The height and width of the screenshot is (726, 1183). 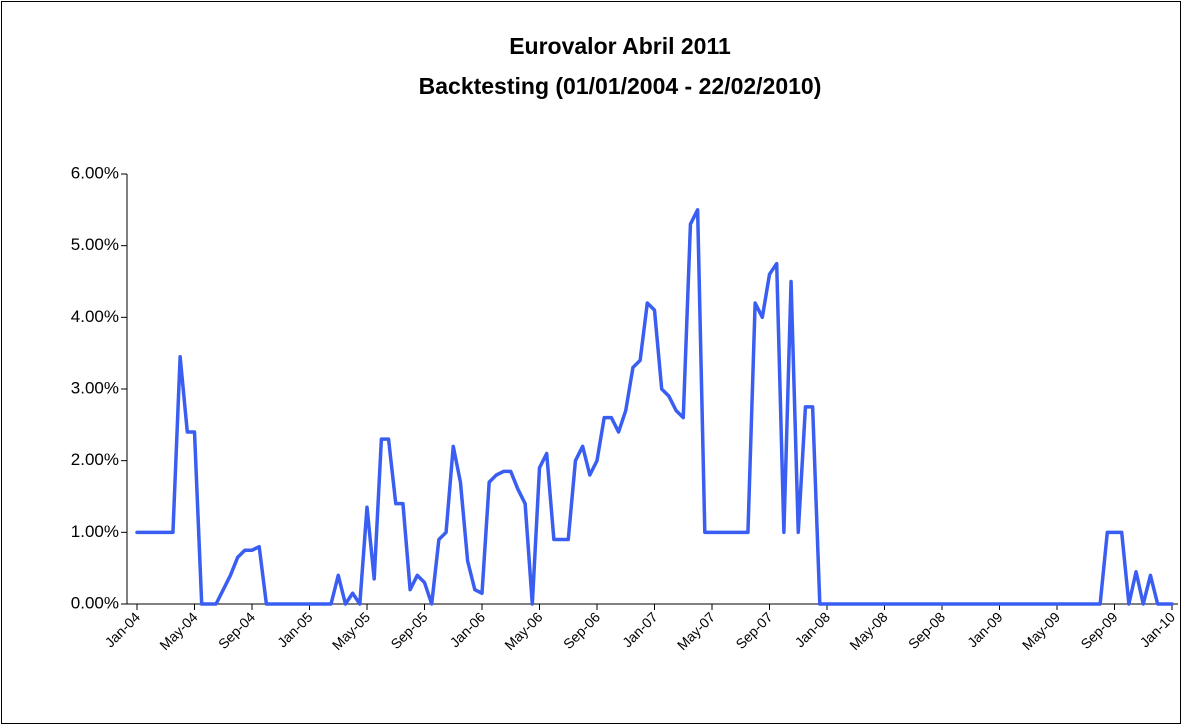 What do you see at coordinates (95, 602) in the screenshot?
I see `y-tick-label: 0.00%` at bounding box center [95, 602].